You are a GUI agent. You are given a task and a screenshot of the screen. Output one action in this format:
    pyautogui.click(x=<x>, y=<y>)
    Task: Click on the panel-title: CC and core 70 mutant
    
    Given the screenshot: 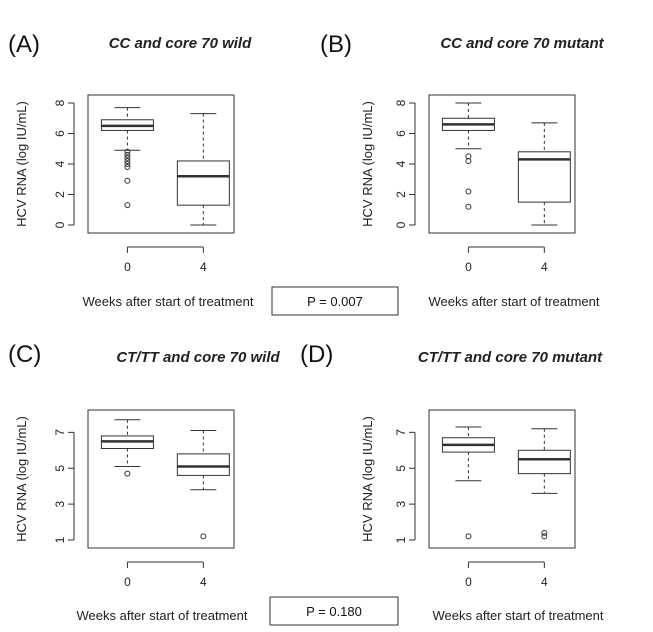 What is the action you would take?
    pyautogui.click(x=522, y=43)
    